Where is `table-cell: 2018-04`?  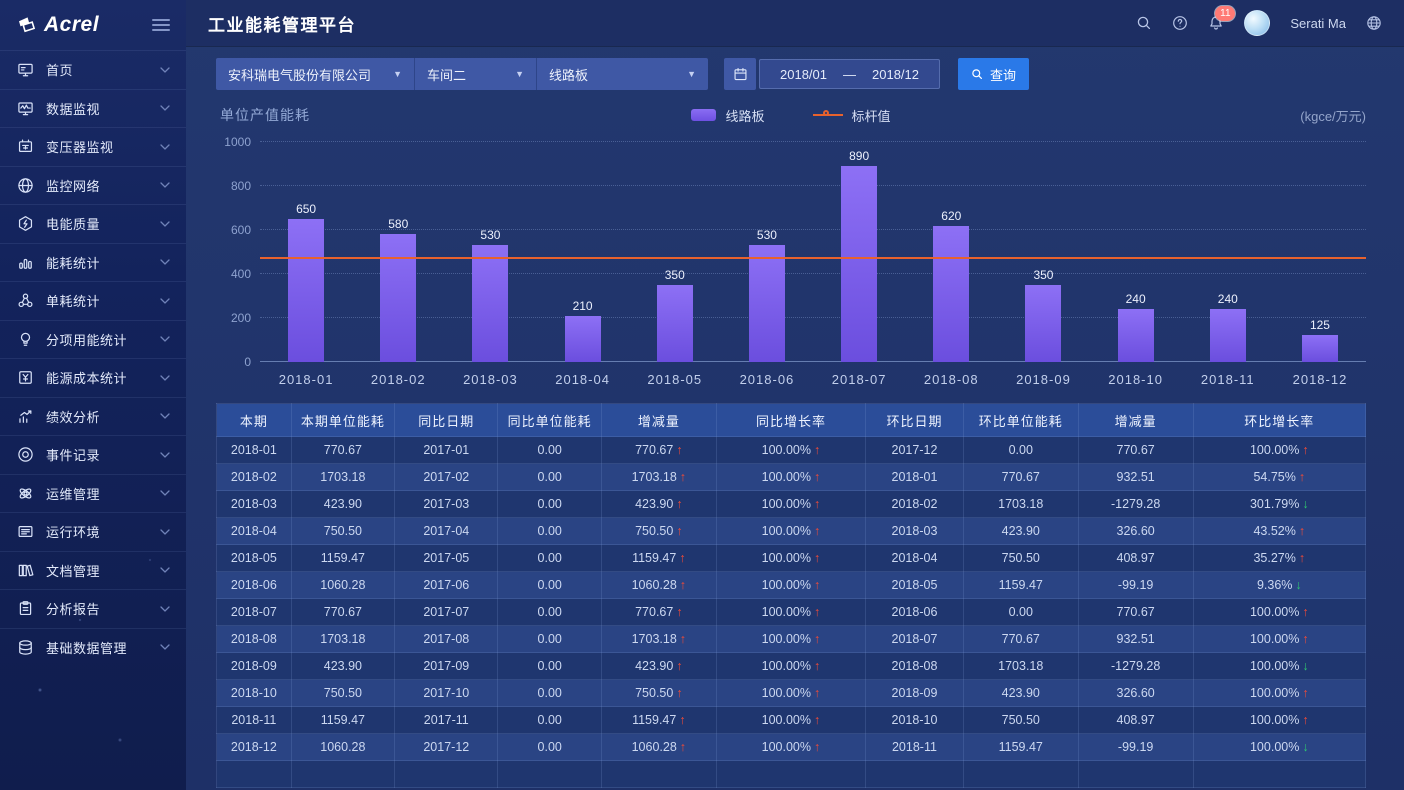 table-cell: 2018-04 is located at coordinates (914, 558).